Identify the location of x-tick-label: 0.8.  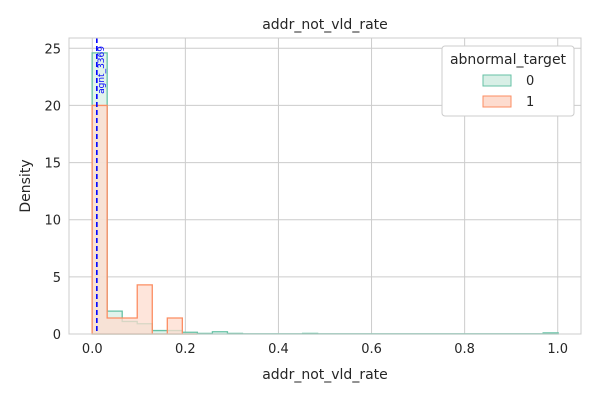
(464, 349).